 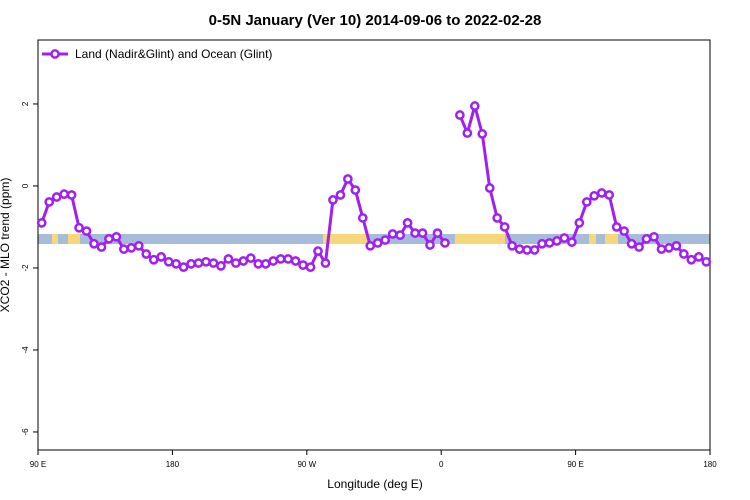 What do you see at coordinates (173, 464) in the screenshot?
I see `x-tick-label: 180` at bounding box center [173, 464].